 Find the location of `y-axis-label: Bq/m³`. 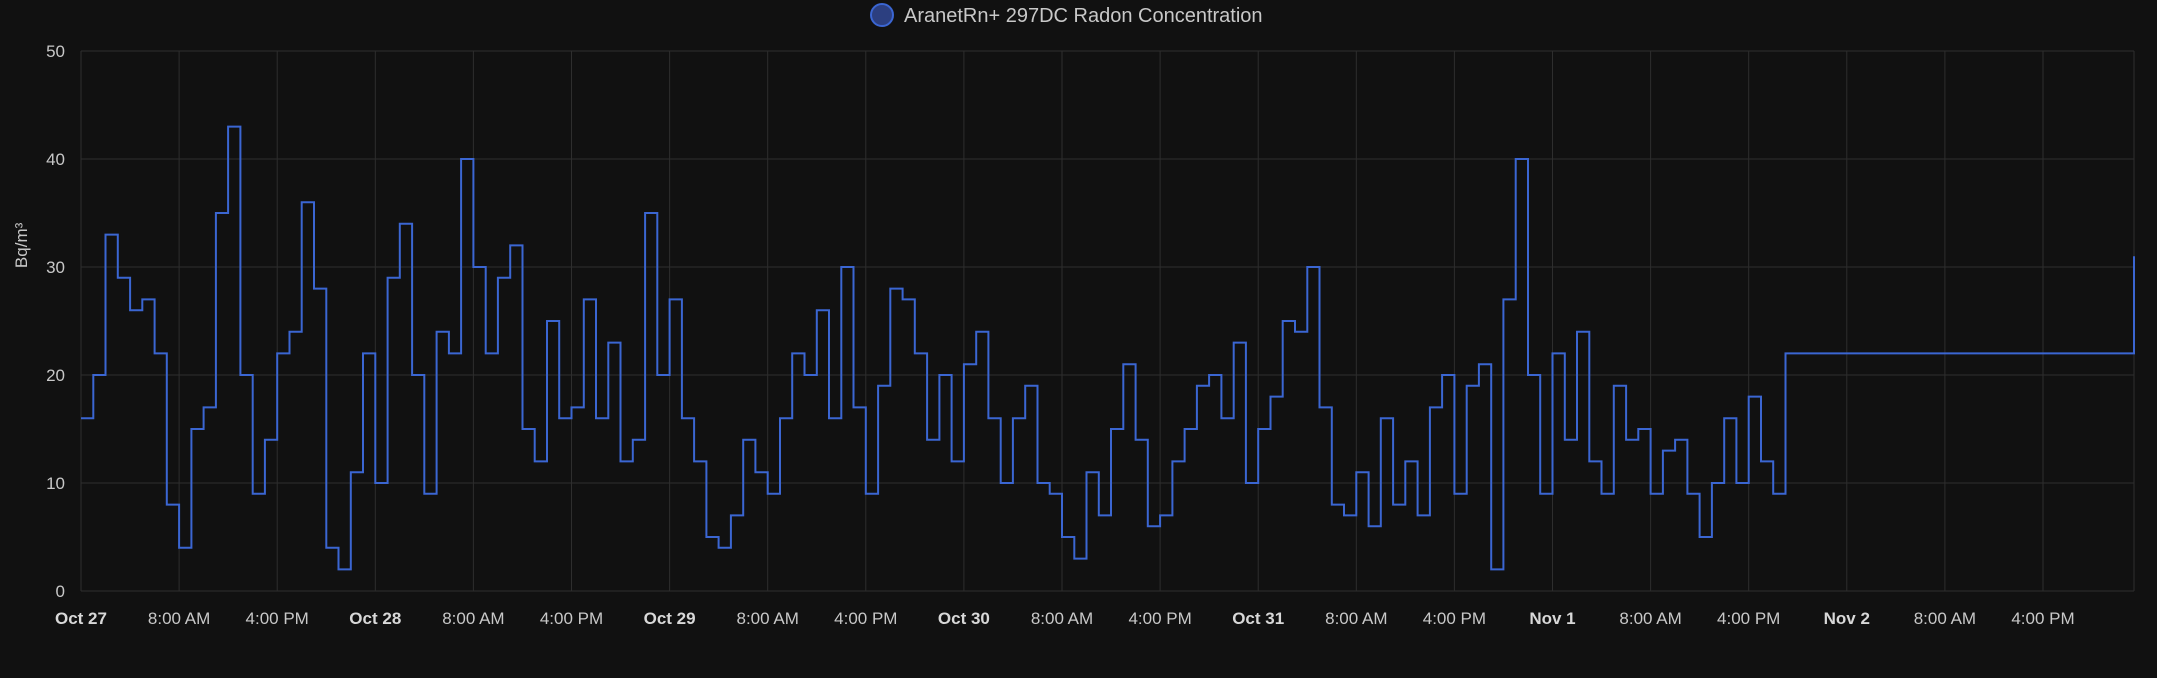

y-axis-label: Bq/m³ is located at coordinates (21, 245).